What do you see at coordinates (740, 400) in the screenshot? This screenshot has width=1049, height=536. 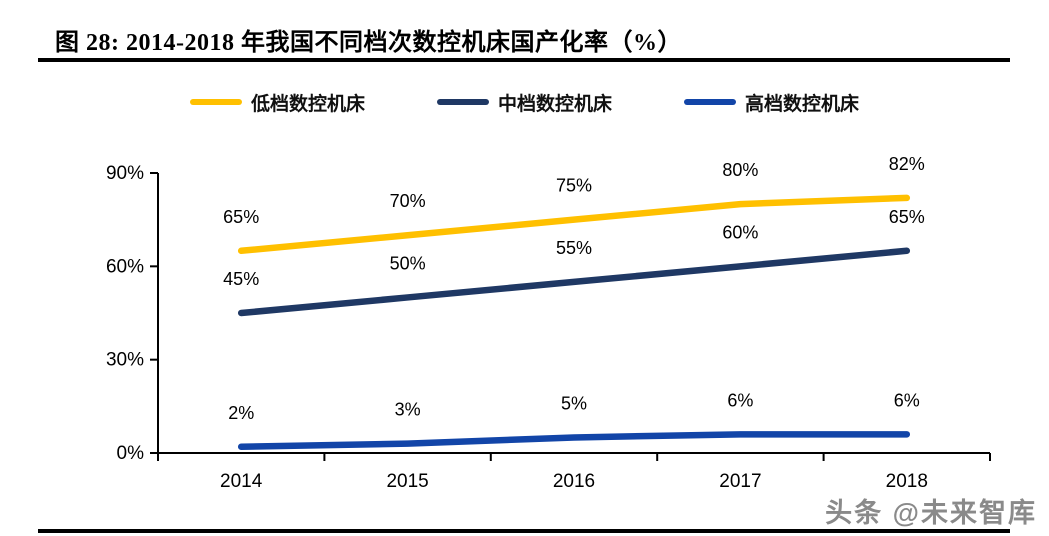 I see `data-label-high-end-2017: 6%` at bounding box center [740, 400].